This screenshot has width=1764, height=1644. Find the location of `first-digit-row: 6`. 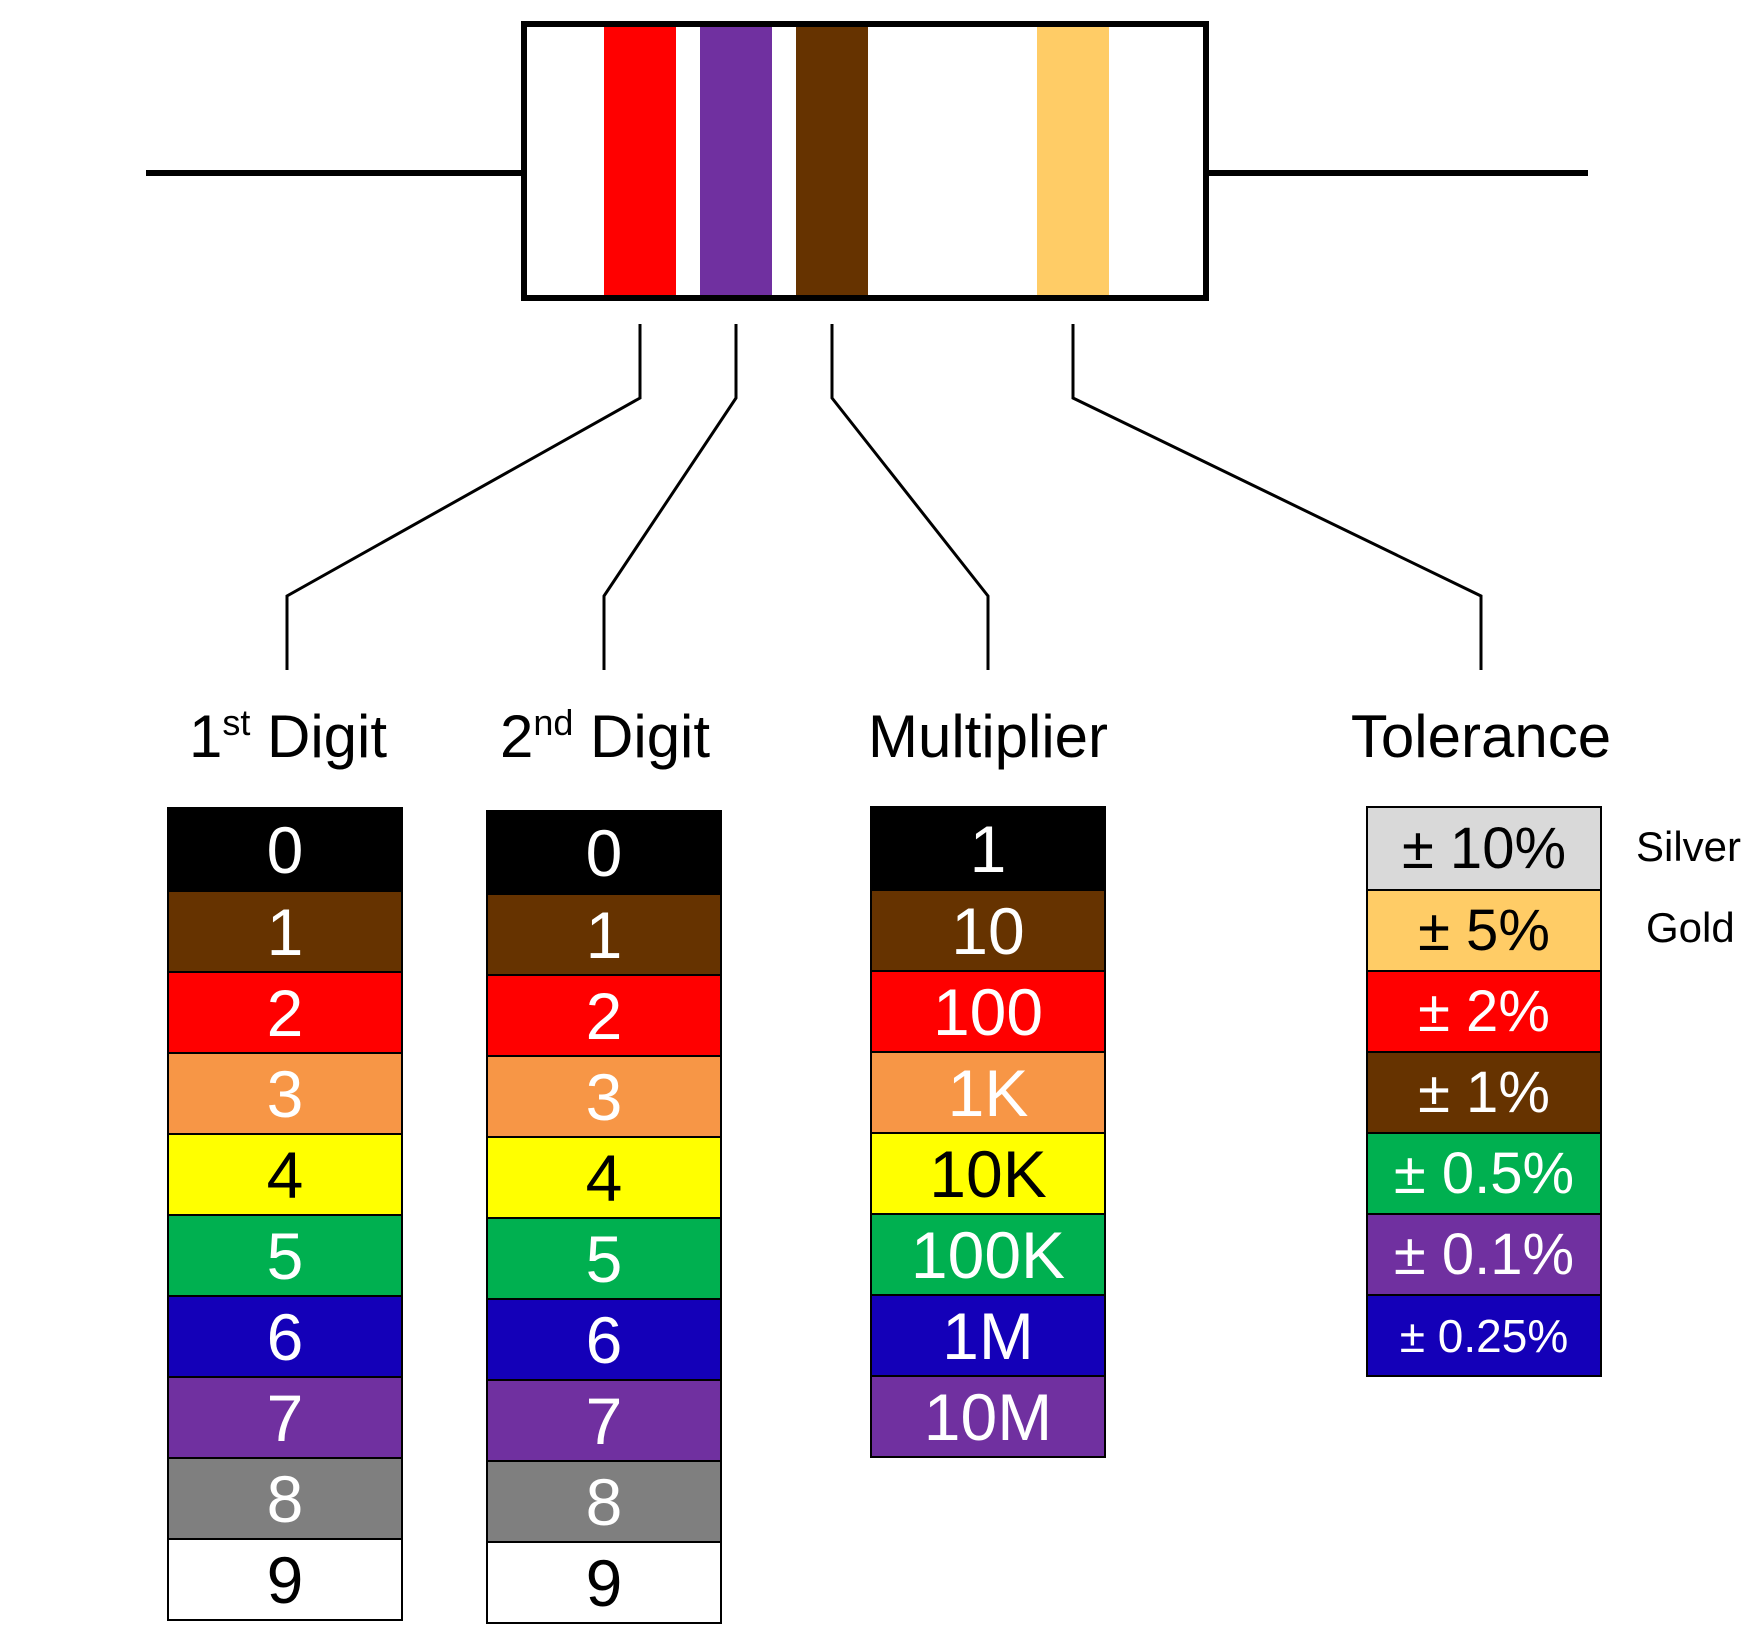

first-digit-row: 6 is located at coordinates (285, 1335).